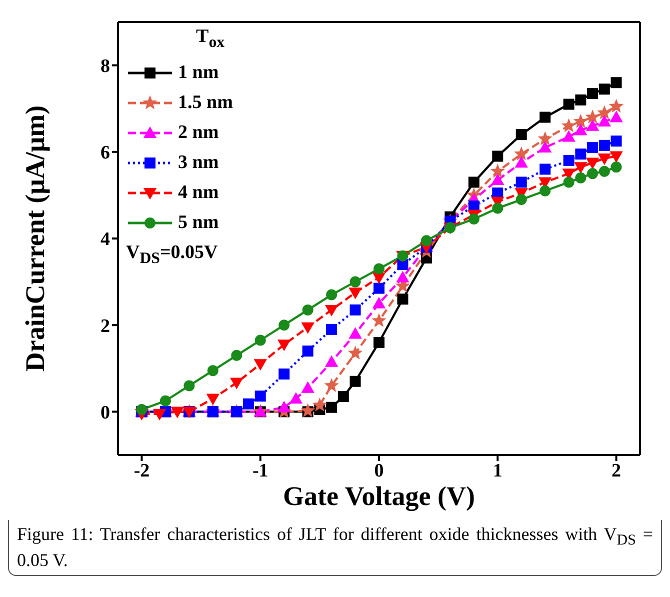  I want to click on x-tick-label: 2, so click(617, 471).